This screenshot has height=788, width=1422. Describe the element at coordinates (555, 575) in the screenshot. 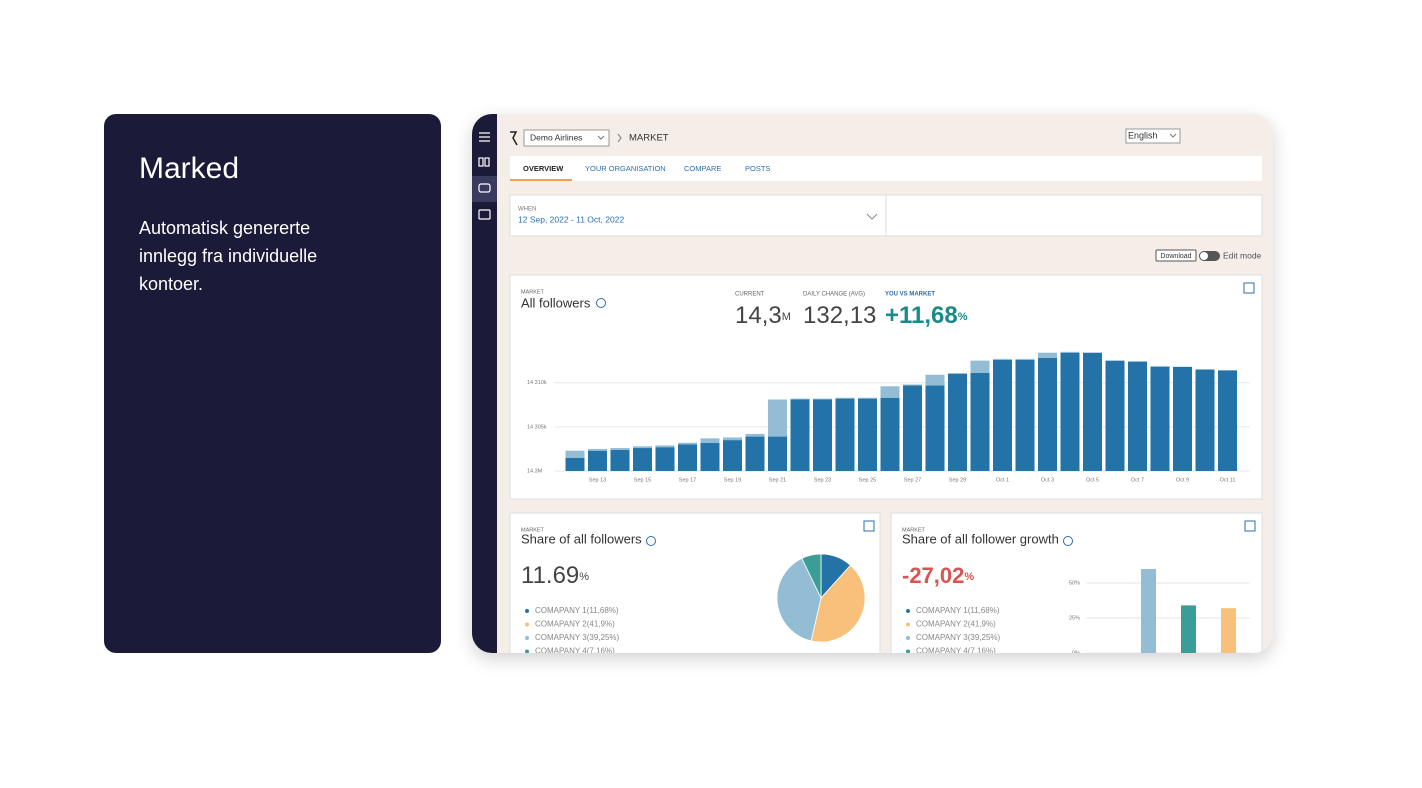

I see `big-value: 11.69%` at that location.